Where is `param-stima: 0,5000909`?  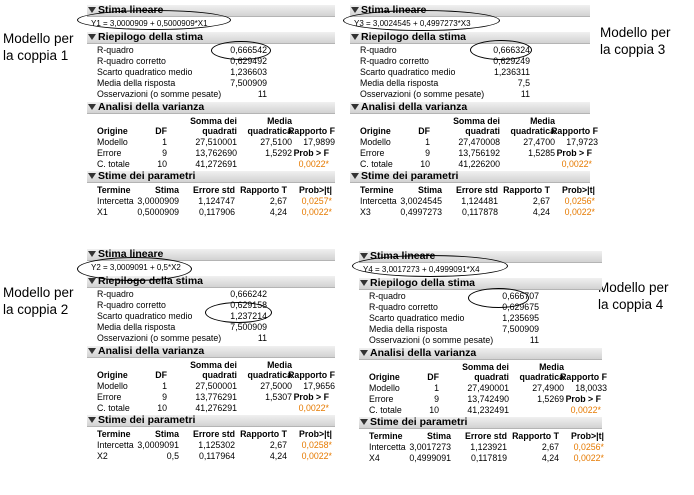 param-stima: 0,5000909 is located at coordinates (158, 212).